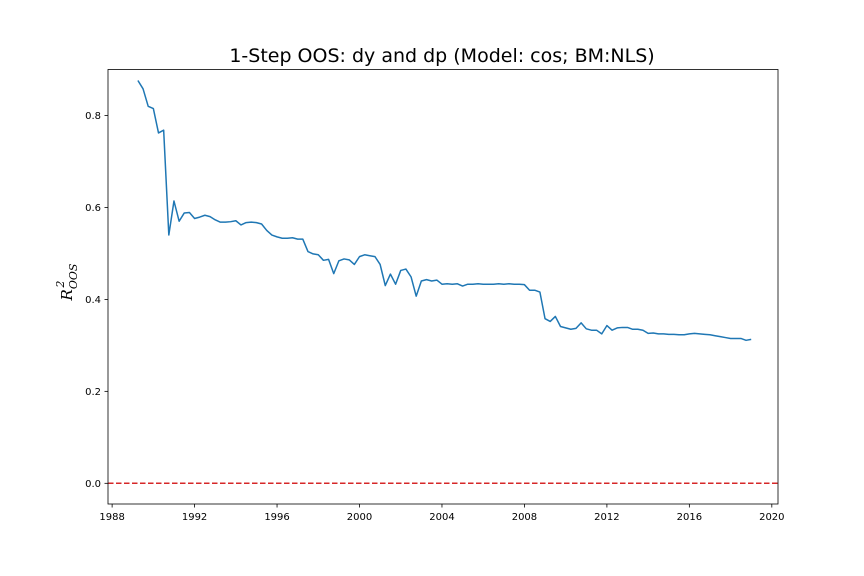 This screenshot has height=576, width=864. I want to click on y-tick-label: 0.0, so click(93, 484).